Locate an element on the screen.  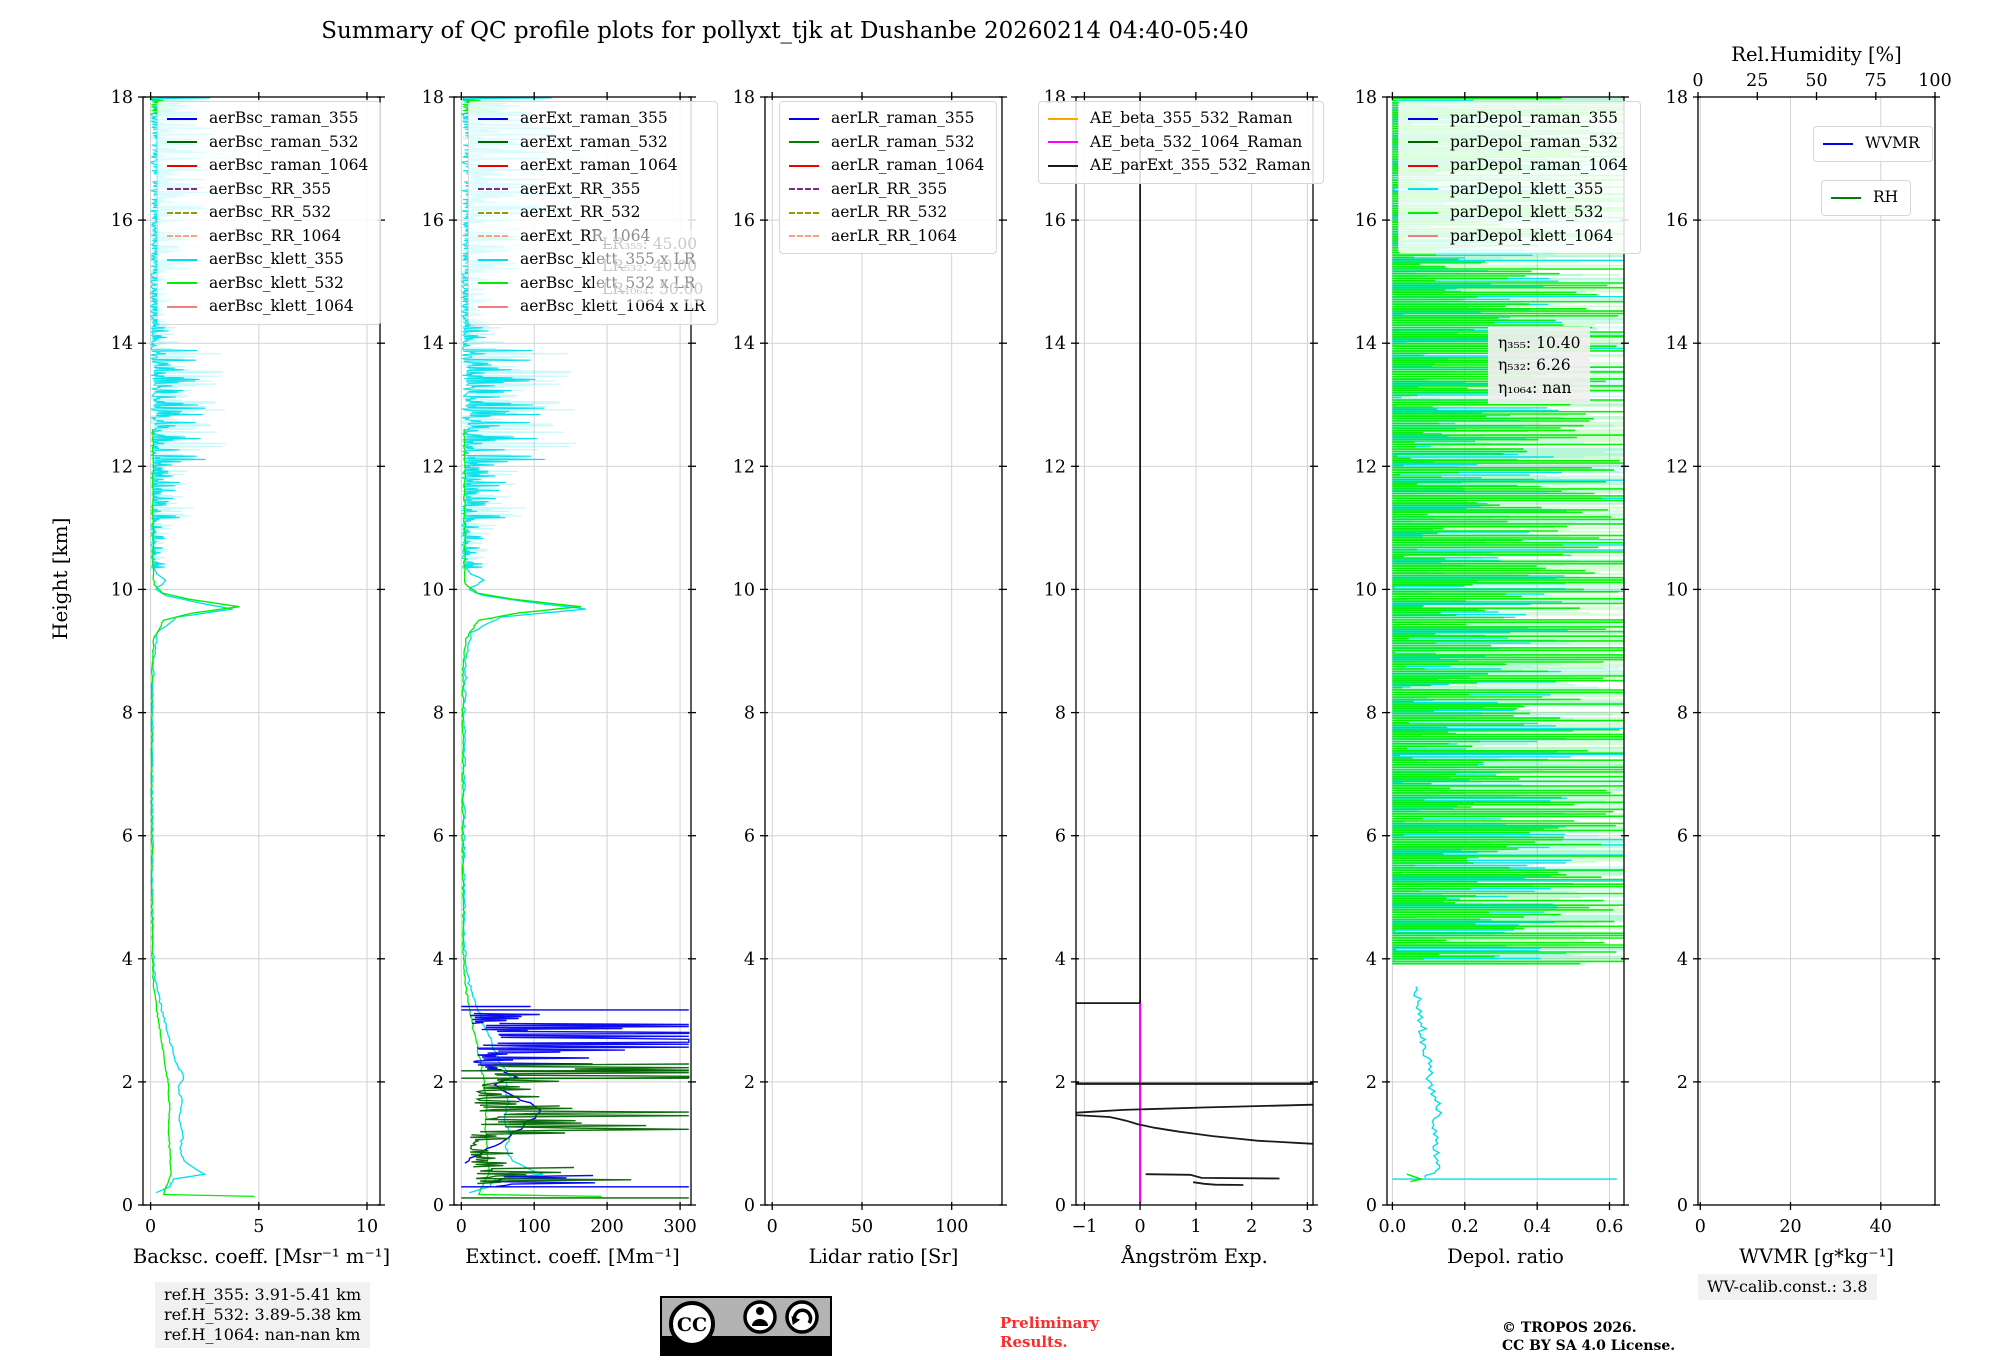
legend-item: parDepol_raman_532 is located at coordinates (1518, 142).